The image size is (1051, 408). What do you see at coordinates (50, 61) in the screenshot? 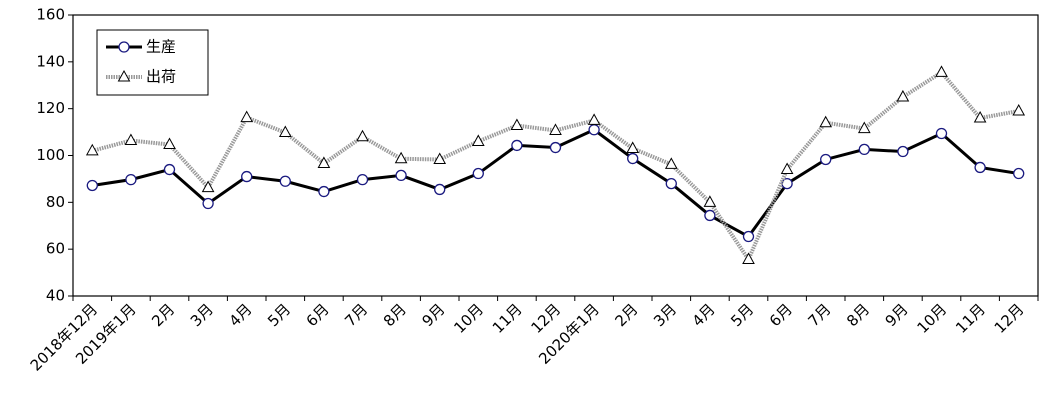
I see `y-tick-label: 140` at bounding box center [50, 61].